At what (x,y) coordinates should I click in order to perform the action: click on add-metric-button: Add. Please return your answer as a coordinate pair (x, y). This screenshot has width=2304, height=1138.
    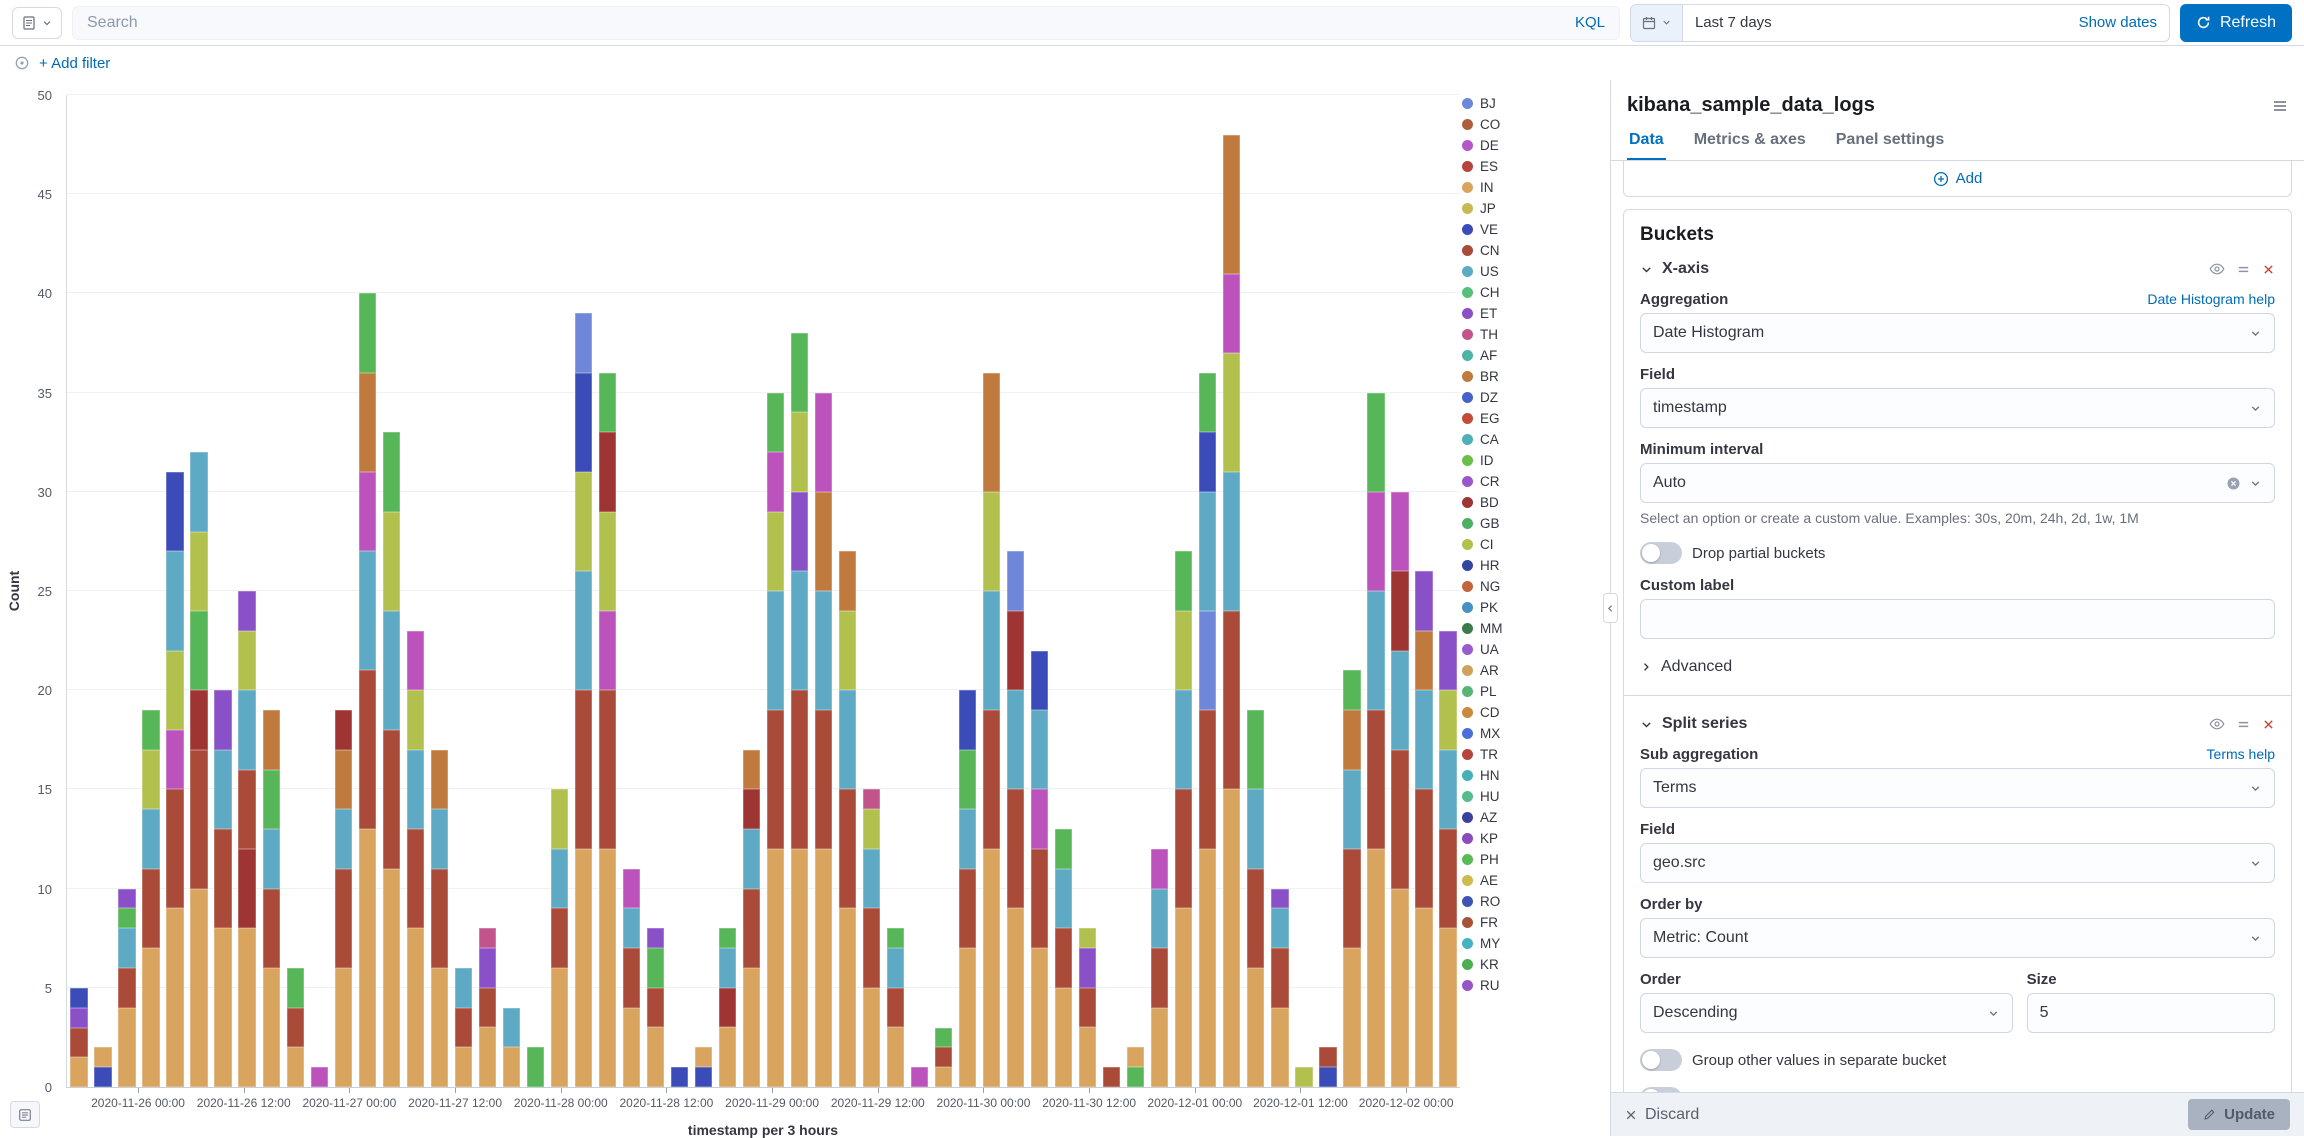
    Looking at the image, I should click on (1957, 178).